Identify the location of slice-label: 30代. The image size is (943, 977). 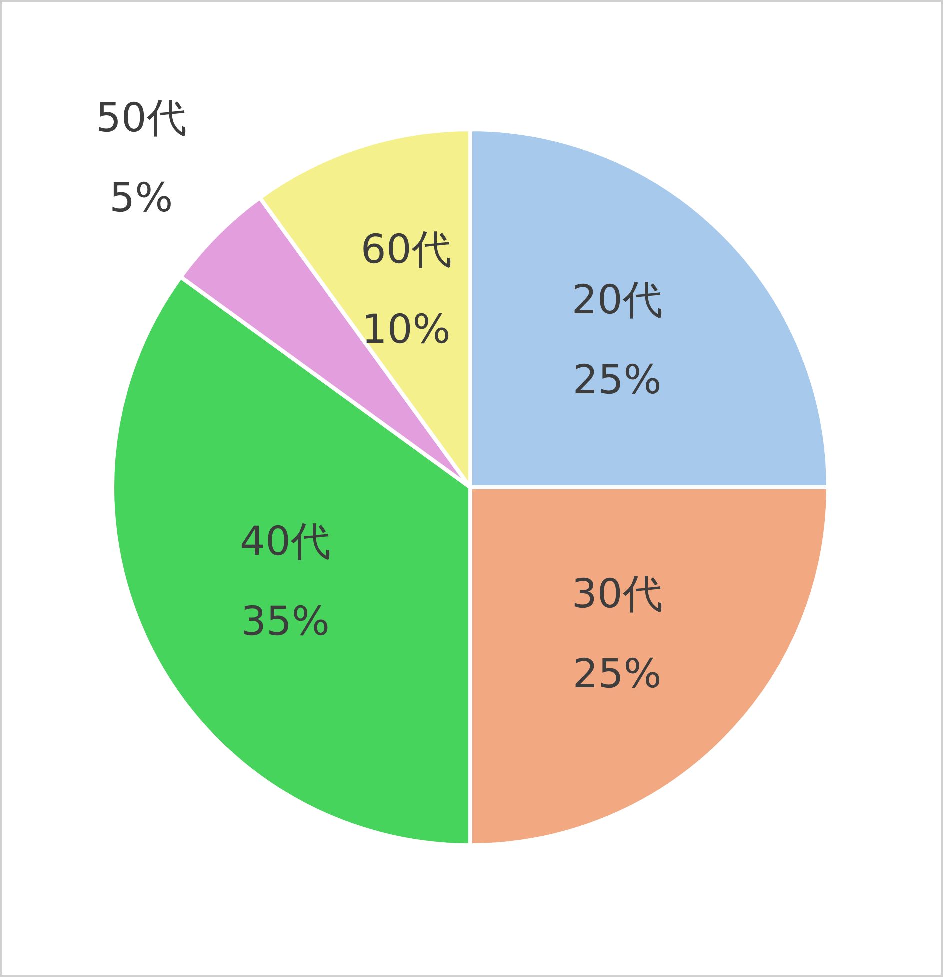
(617, 594).